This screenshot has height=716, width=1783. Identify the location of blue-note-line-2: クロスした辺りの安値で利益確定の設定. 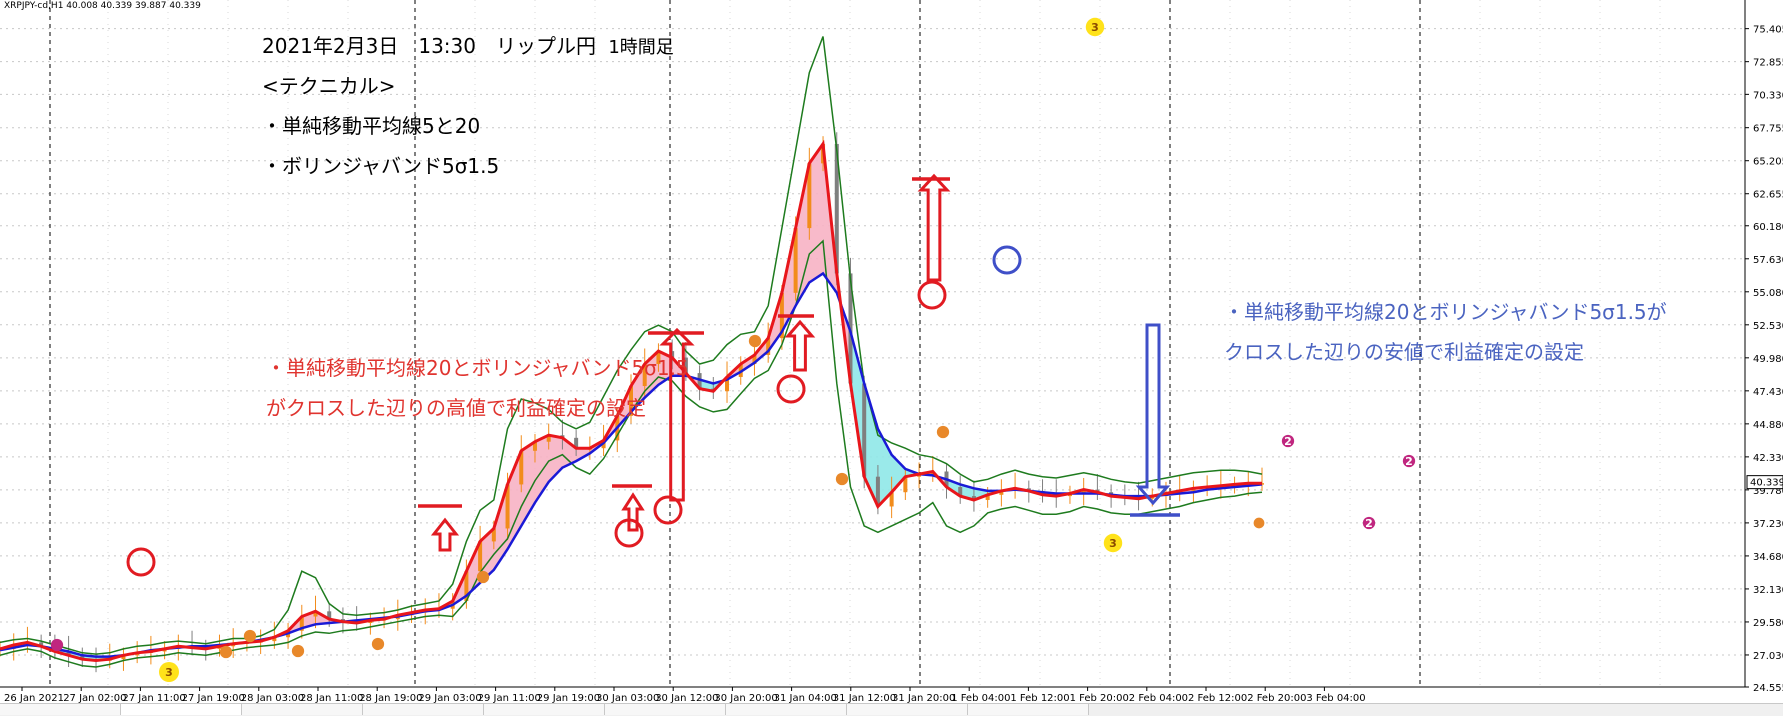
(1404, 352).